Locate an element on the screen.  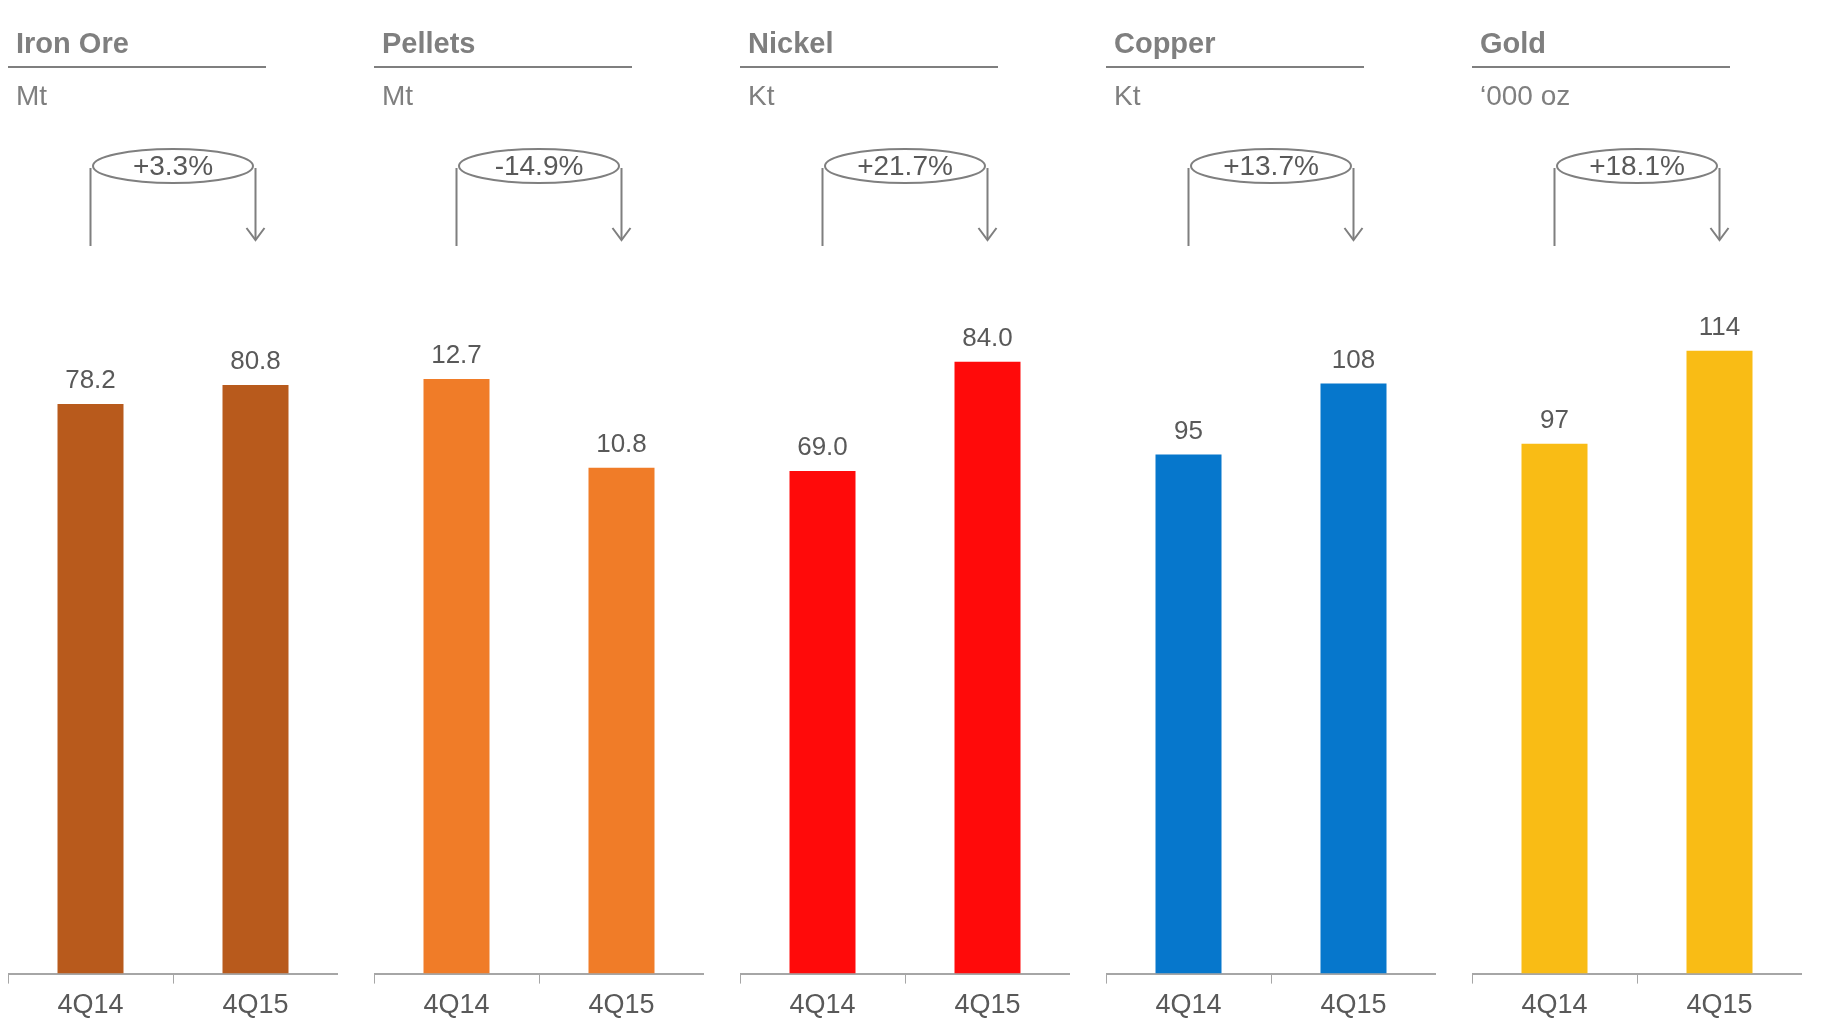
data-label: 78.2 is located at coordinates (90, 379).